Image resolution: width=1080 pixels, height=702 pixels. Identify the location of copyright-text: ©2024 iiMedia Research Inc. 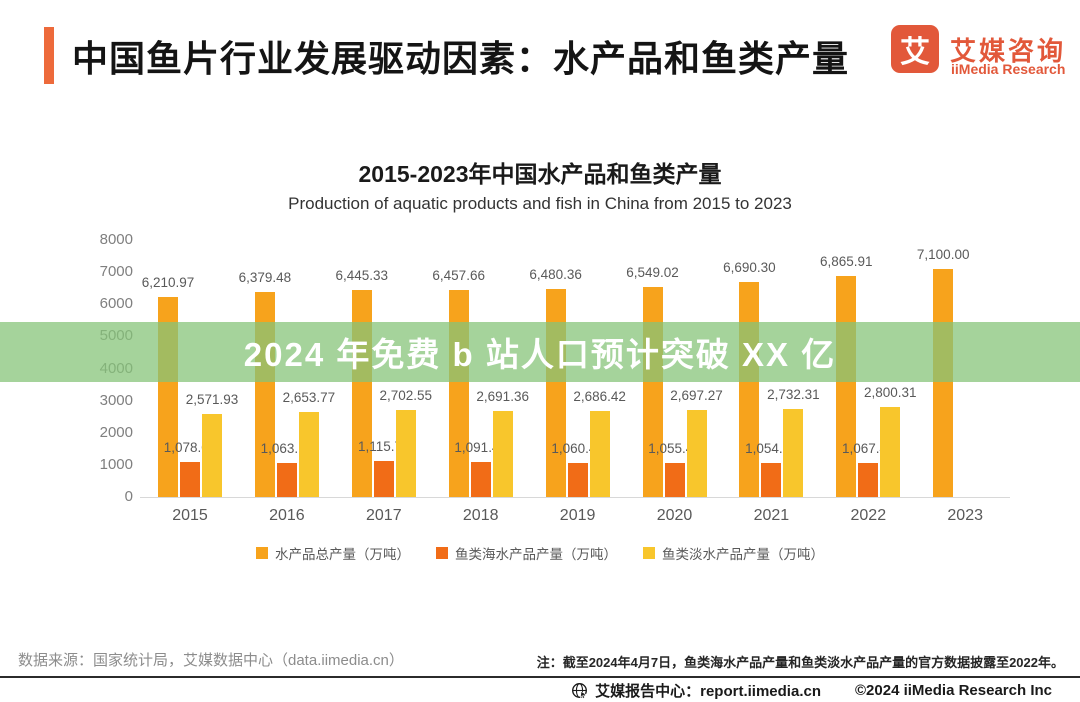
(953, 690).